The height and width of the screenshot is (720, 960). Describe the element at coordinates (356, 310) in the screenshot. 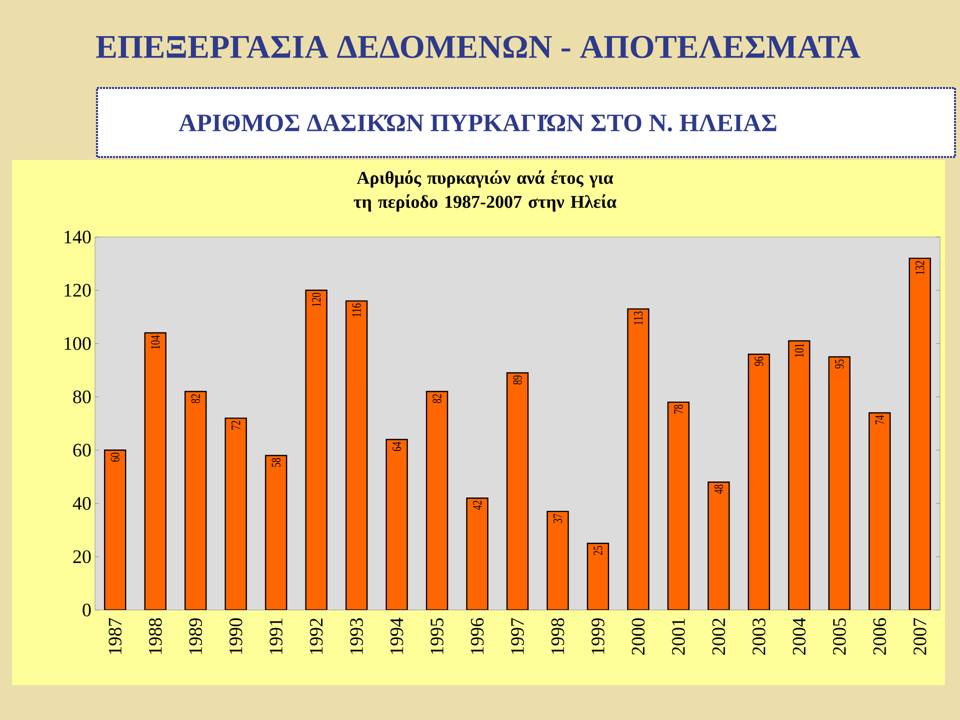

I see `data-label: 116` at that location.